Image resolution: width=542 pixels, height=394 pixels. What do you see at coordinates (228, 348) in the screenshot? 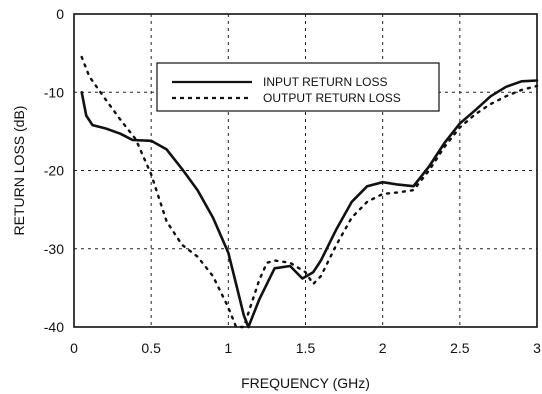
I see `x-tick-label: 1` at bounding box center [228, 348].